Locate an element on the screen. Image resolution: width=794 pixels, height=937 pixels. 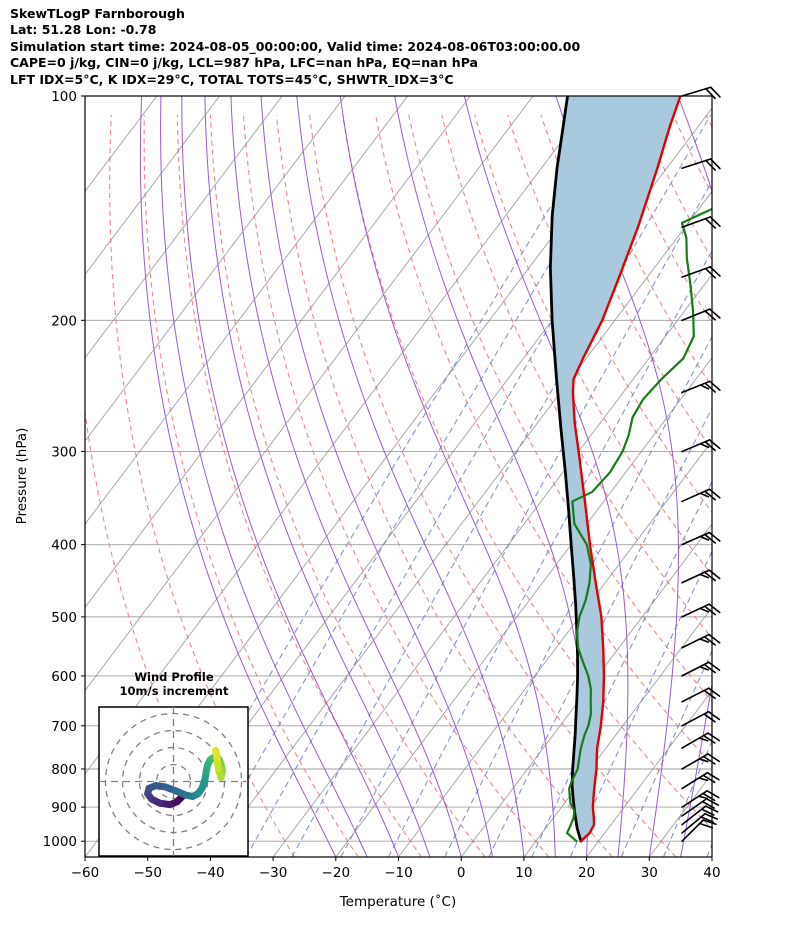
temperature-profile-curve is located at coordinates (626, 469).